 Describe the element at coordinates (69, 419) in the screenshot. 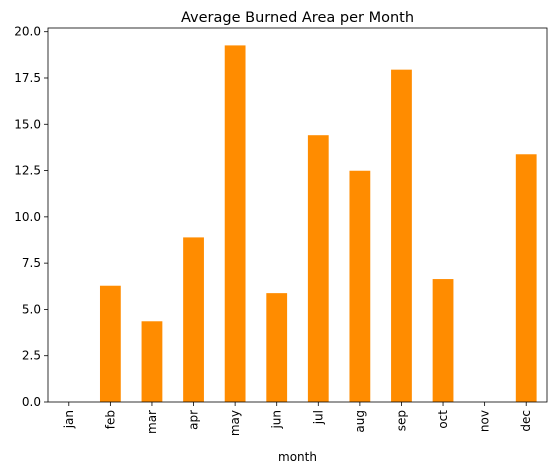

I see `x-tick-label-jan: jan` at that location.